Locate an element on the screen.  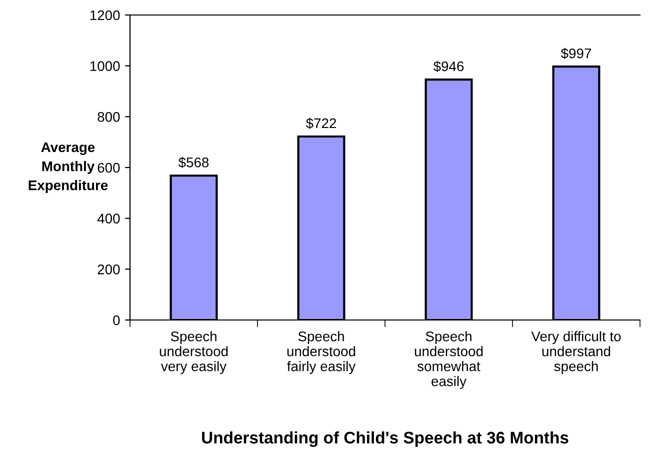
y-tick-label: 400 is located at coordinates (108, 219).